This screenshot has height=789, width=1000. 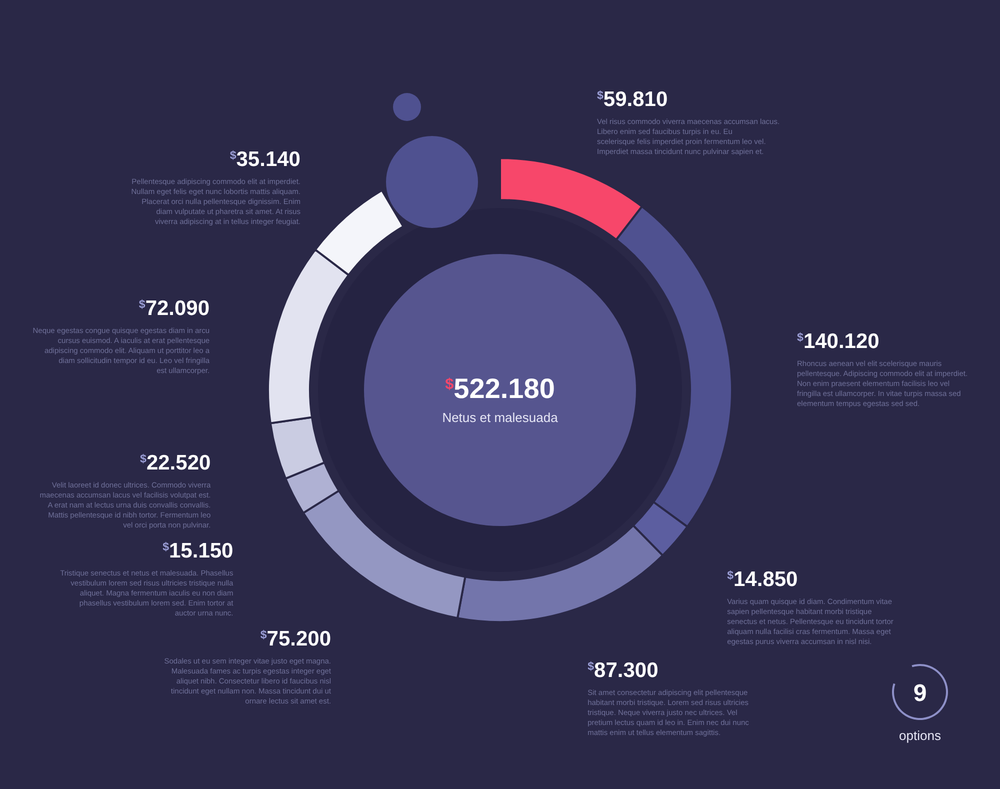 I want to click on data-label: $^{$}$22.520, so click(x=175, y=462).